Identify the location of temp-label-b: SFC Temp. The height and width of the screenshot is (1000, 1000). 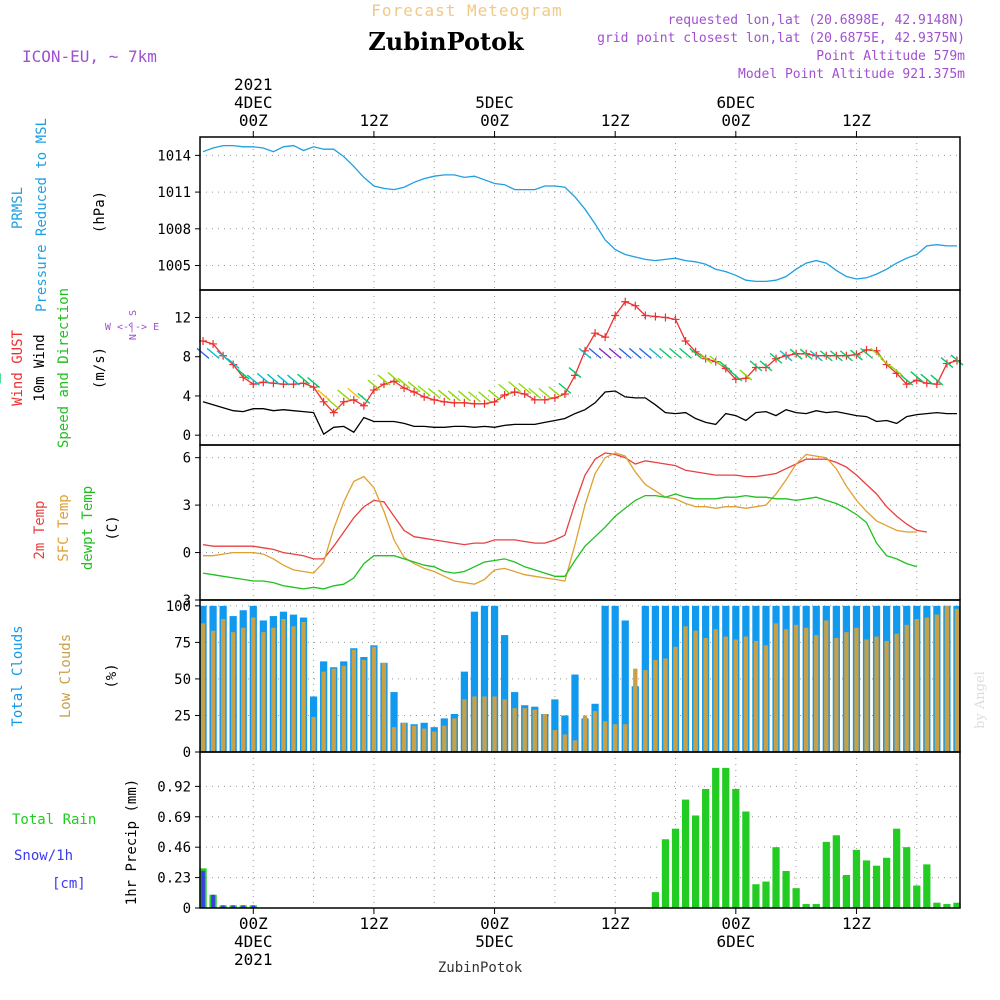
(64, 527).